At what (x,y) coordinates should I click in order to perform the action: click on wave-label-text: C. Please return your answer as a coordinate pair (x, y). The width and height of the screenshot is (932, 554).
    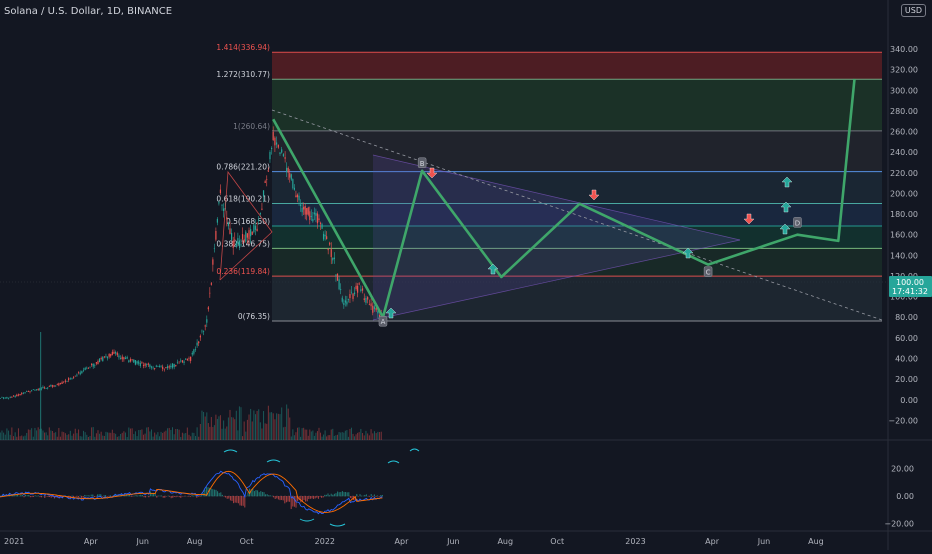
    Looking at the image, I should click on (708, 273).